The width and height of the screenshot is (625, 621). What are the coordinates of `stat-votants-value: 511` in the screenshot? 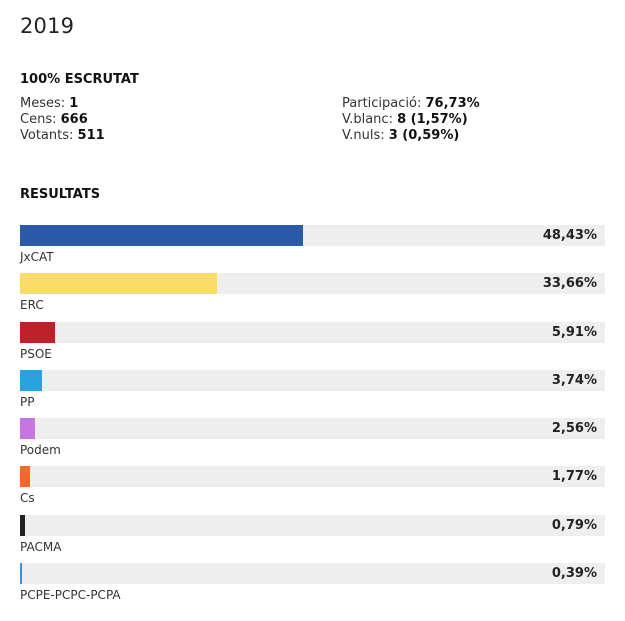 It's located at (91, 135).